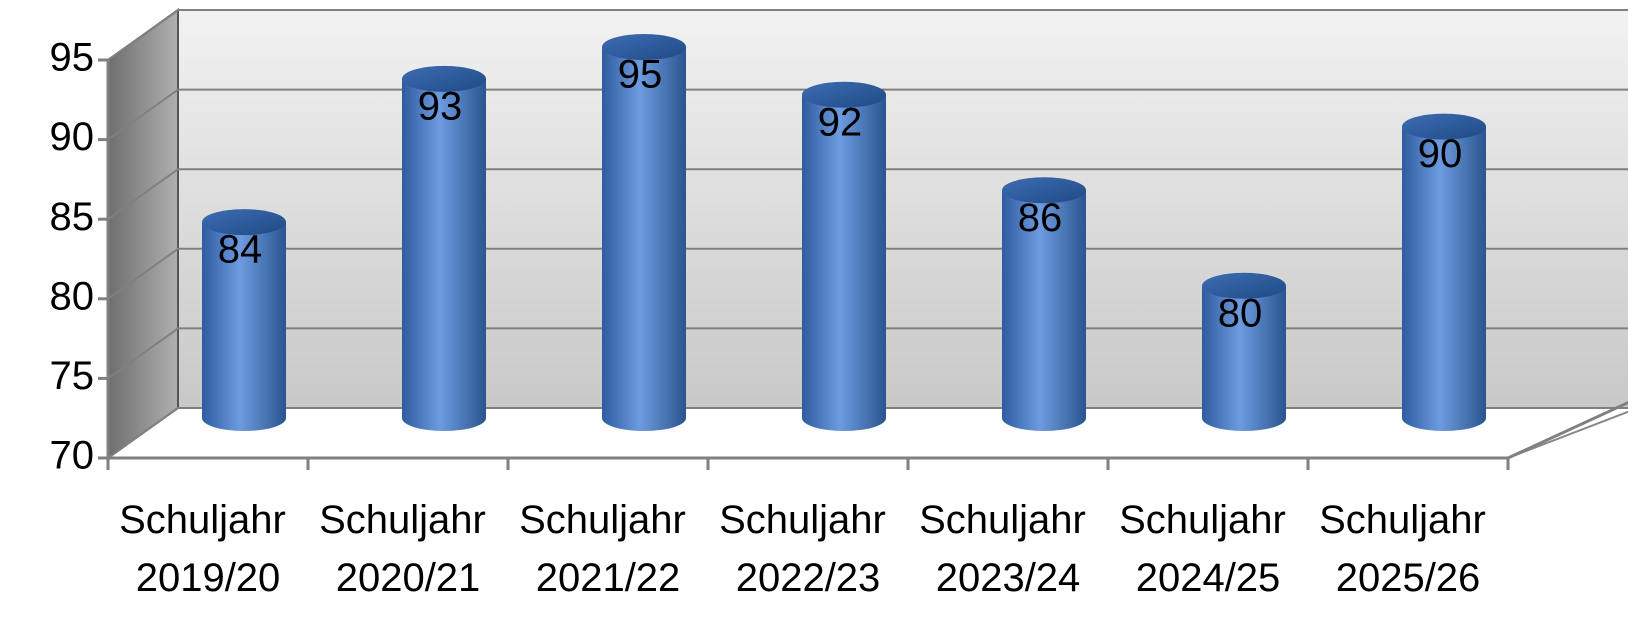 The width and height of the screenshot is (1628, 625). What do you see at coordinates (72, 137) in the screenshot?
I see `y-tick-label: 90` at bounding box center [72, 137].